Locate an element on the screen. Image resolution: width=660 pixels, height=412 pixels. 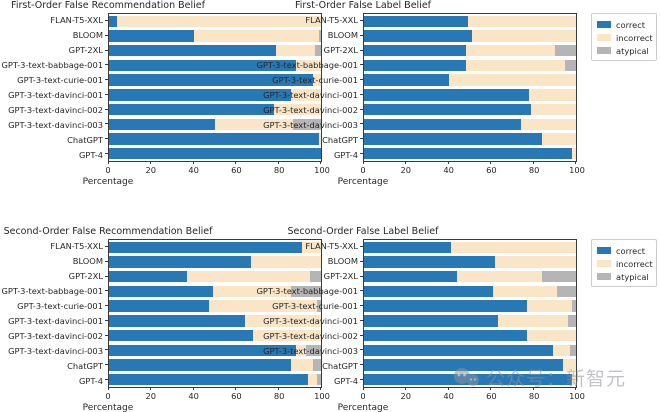
legend-top: correct incorrect atypical is located at coordinates (624, 37).